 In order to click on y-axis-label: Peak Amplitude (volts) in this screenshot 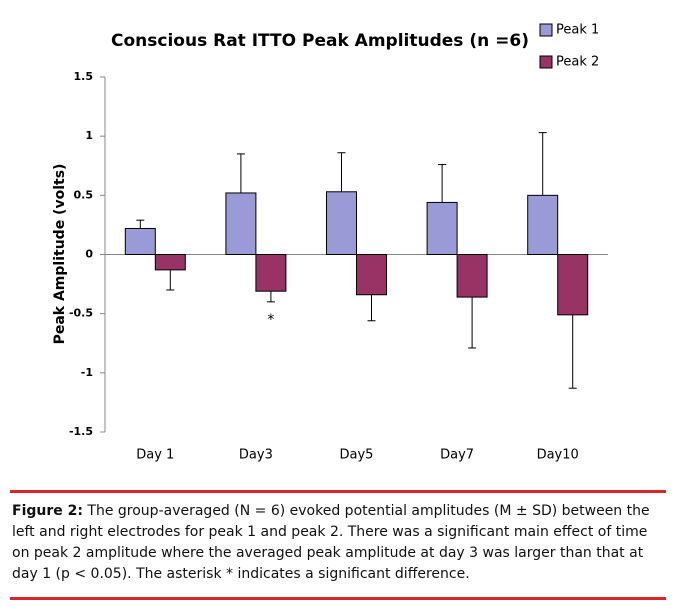, I will do `click(60, 254)`.